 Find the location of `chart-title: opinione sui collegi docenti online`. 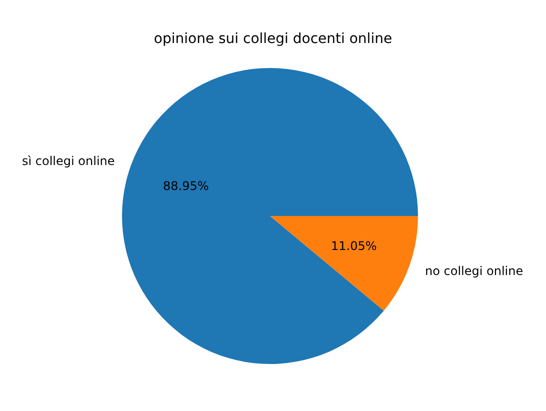

chart-title: opinione sui collegi docenti online is located at coordinates (273, 38).